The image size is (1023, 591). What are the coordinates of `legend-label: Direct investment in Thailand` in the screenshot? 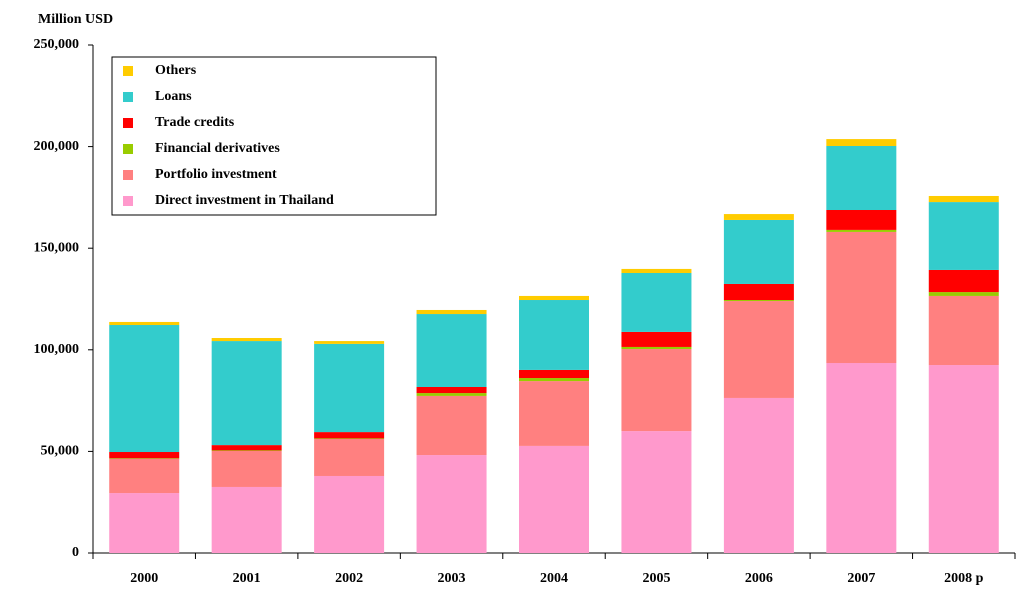 It's located at (244, 200).